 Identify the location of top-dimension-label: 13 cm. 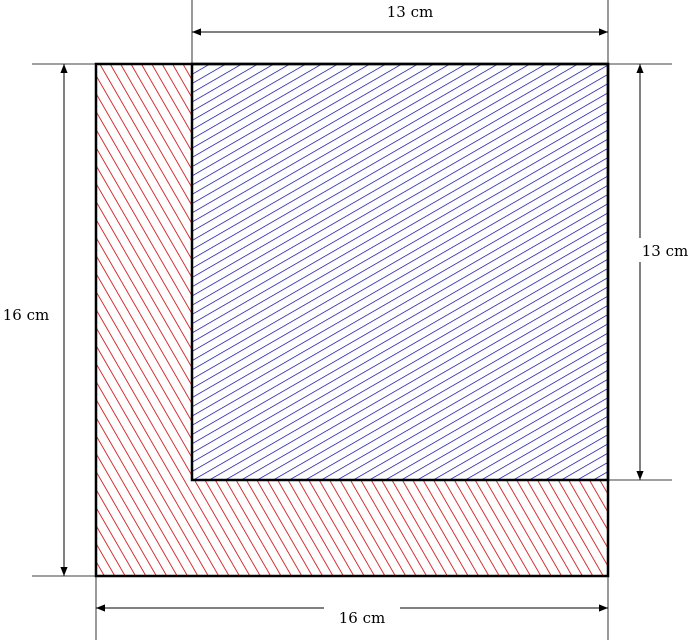
(410, 12).